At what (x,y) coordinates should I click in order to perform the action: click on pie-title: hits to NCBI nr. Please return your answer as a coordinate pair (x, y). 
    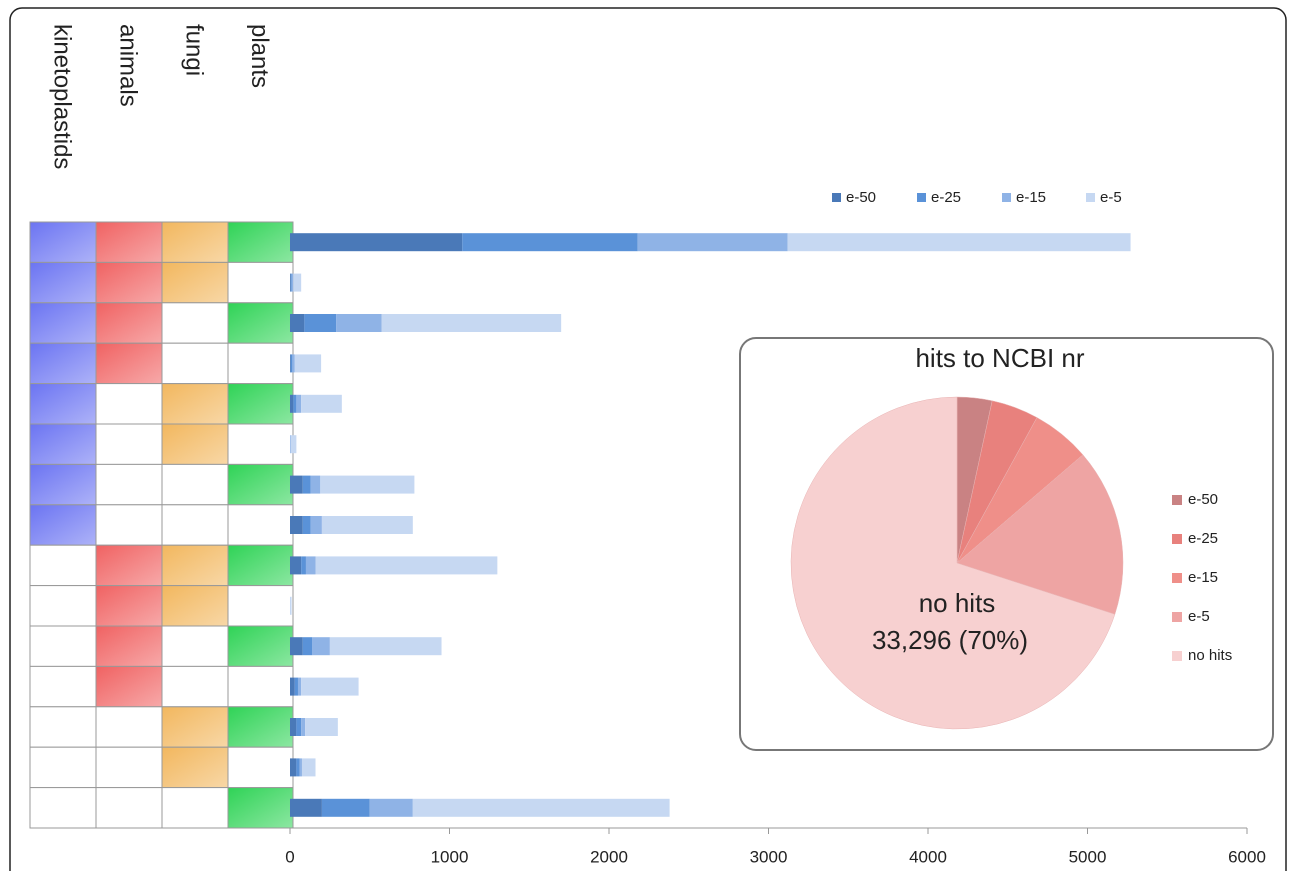
    Looking at the image, I should click on (999, 358).